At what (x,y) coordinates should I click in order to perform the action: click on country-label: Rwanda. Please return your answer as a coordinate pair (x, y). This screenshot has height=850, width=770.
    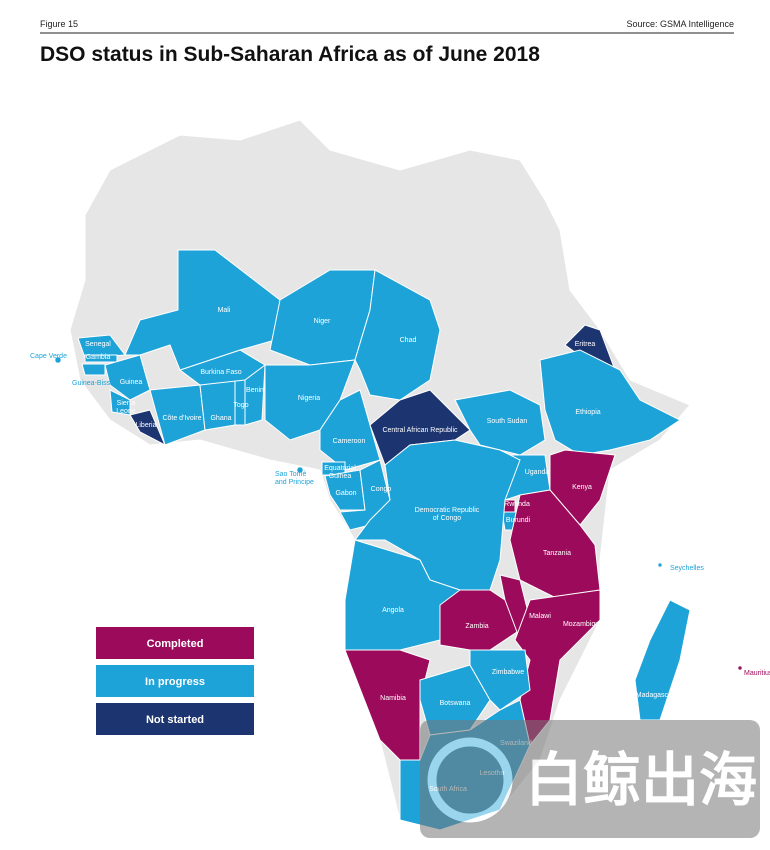
    Looking at the image, I should click on (517, 504).